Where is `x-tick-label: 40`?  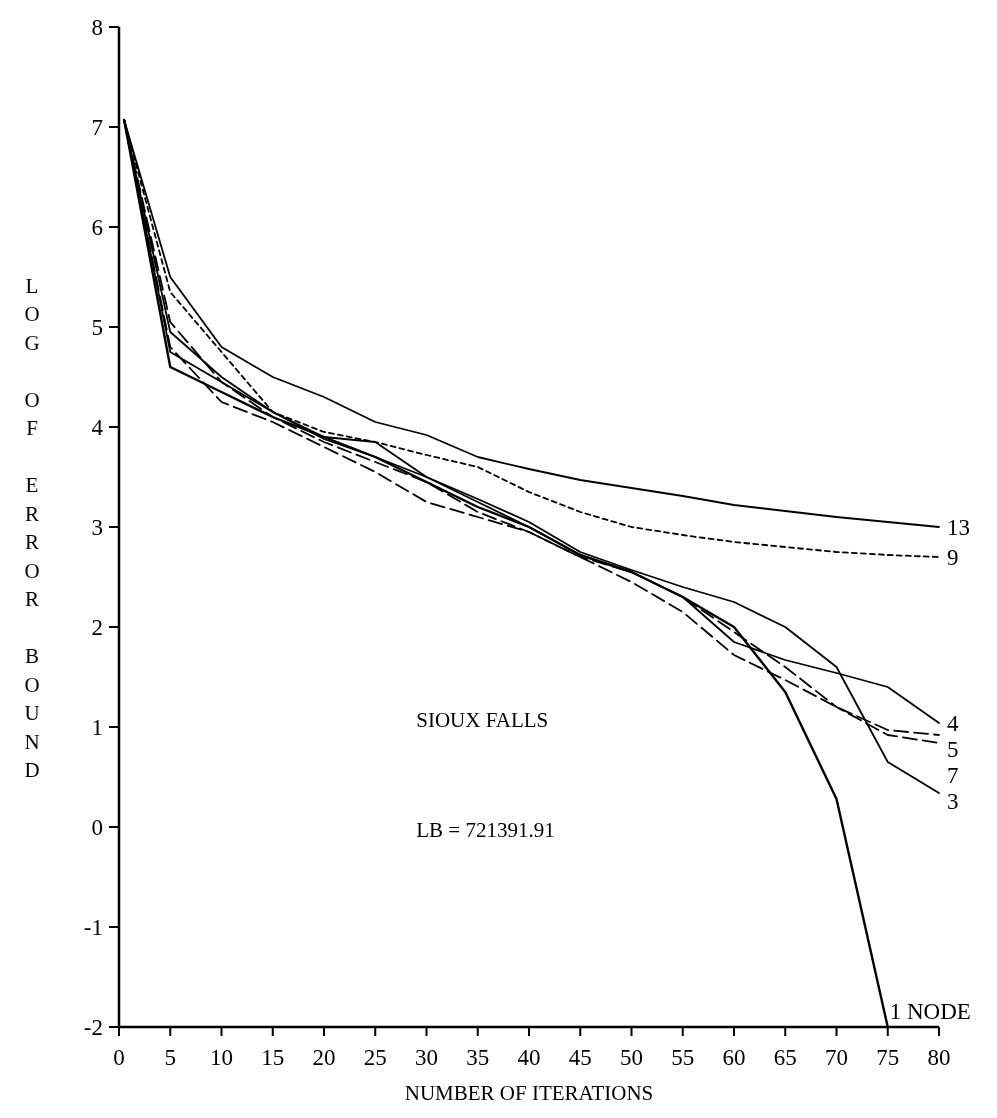 x-tick-label: 40 is located at coordinates (529, 1057).